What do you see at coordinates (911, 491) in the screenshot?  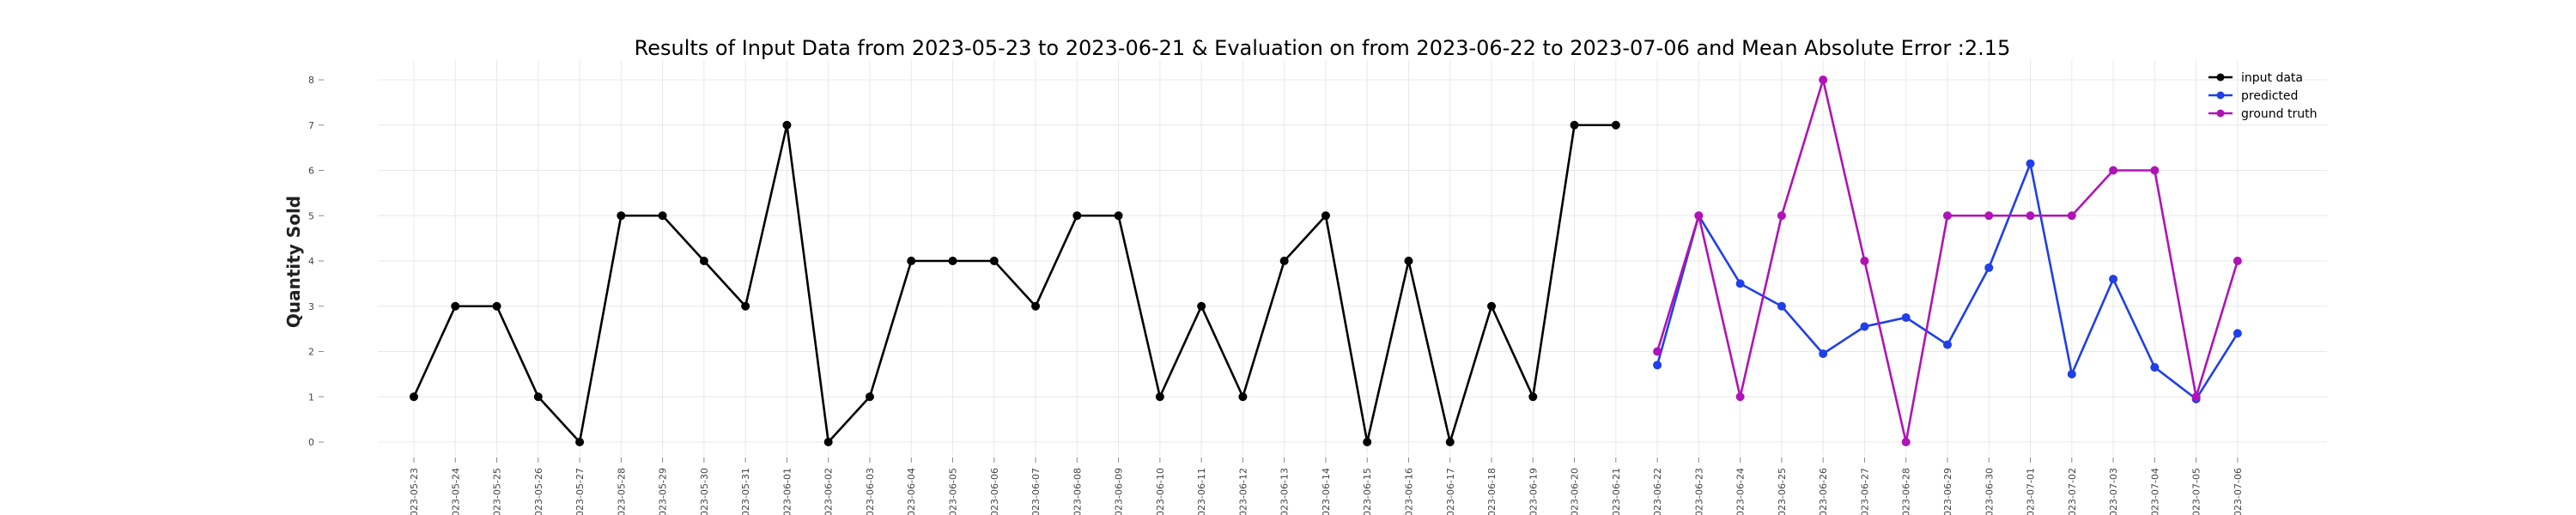 I see `x-tick-label: 2023-06-04` at bounding box center [911, 491].